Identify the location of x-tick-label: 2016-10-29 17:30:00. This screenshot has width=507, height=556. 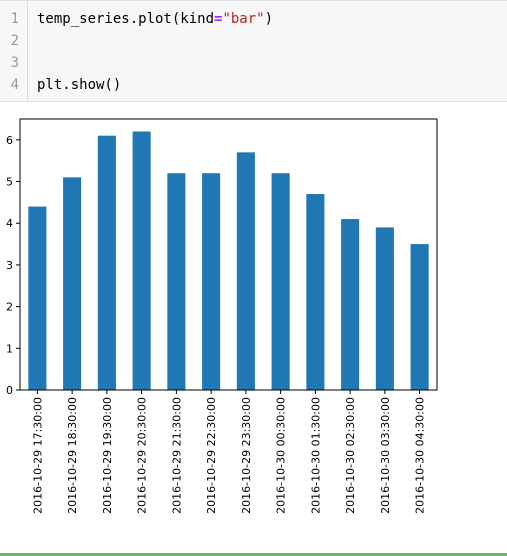
(37, 455).